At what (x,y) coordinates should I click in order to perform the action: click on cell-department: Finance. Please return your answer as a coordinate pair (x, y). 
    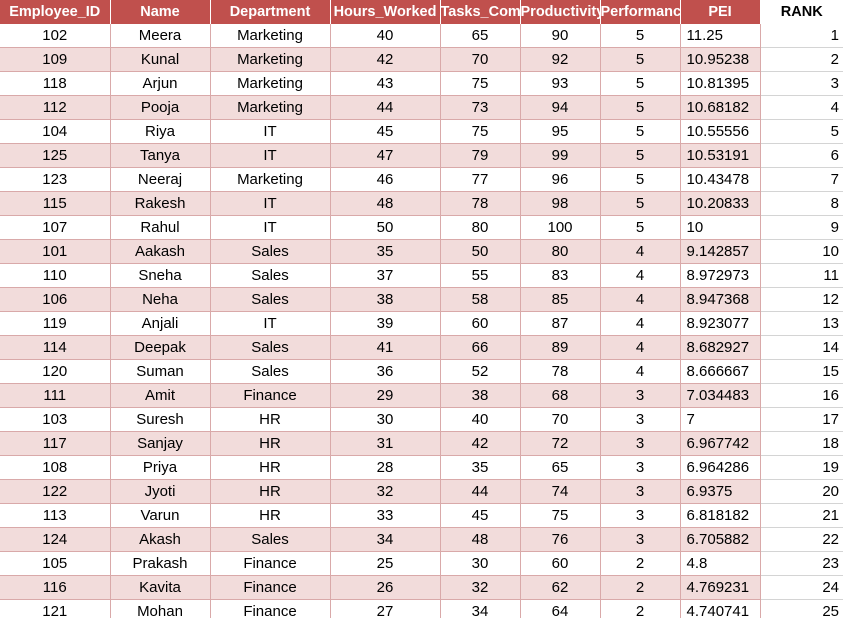
    Looking at the image, I should click on (270, 587).